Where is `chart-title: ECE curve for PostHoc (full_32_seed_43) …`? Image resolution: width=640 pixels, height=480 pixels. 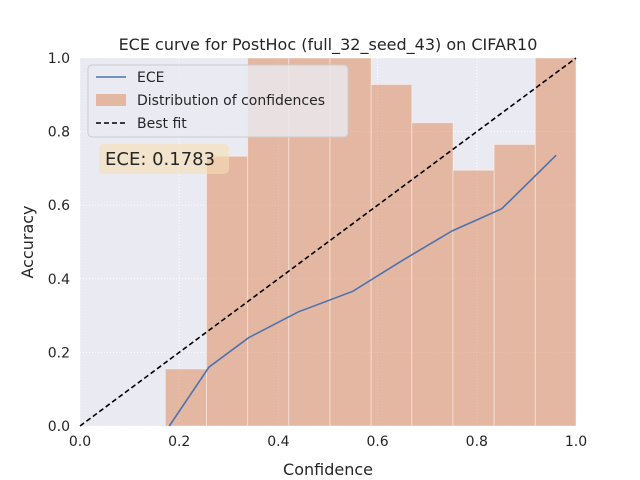
chart-title: ECE curve for PostHoc (full_32_seed_43) … is located at coordinates (328, 45).